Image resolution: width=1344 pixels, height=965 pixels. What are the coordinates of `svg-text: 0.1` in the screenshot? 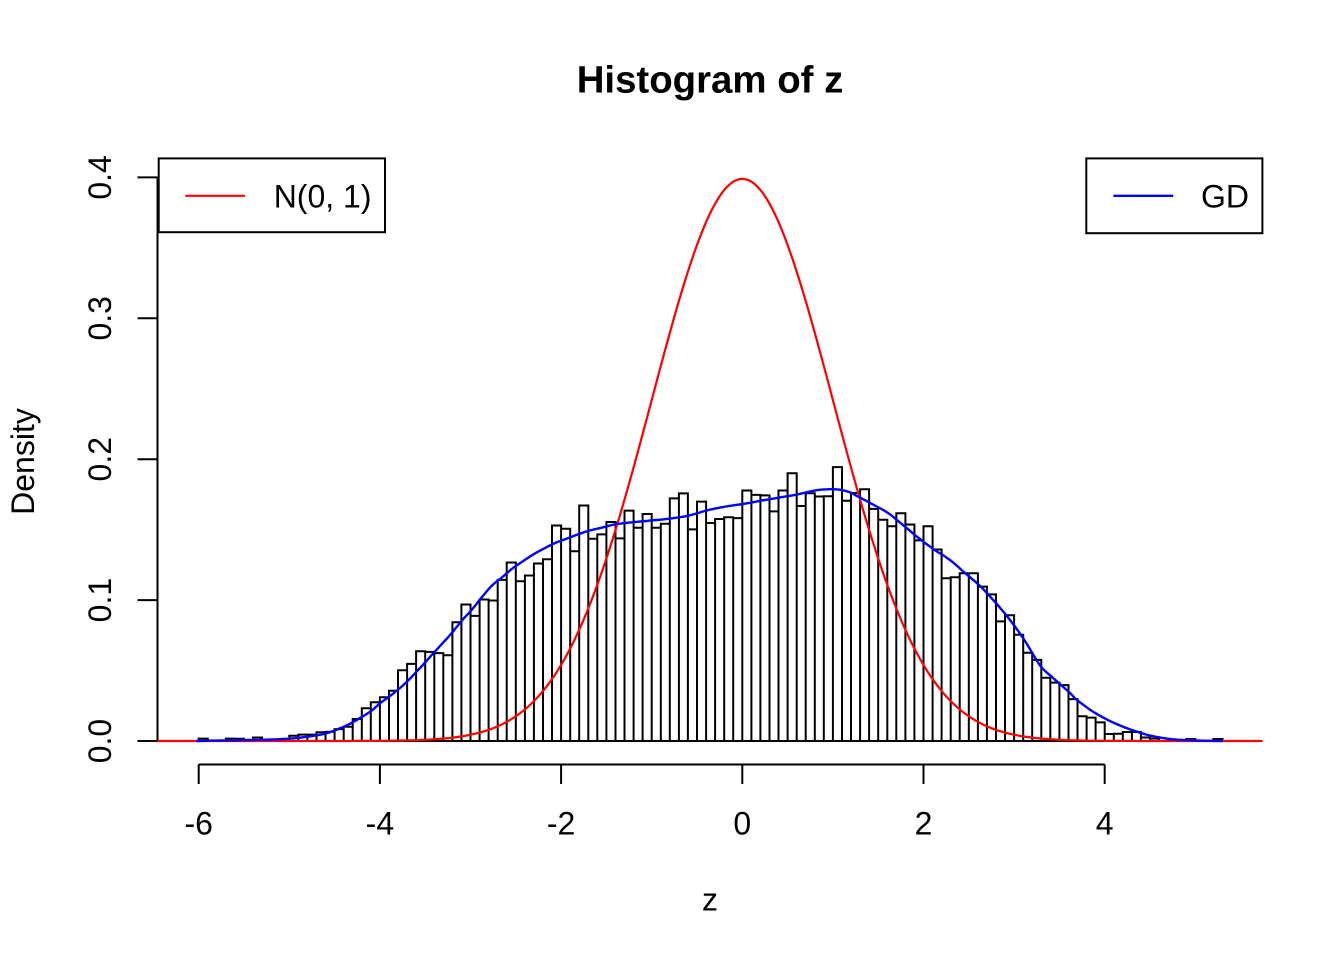 It's located at (100, 600).